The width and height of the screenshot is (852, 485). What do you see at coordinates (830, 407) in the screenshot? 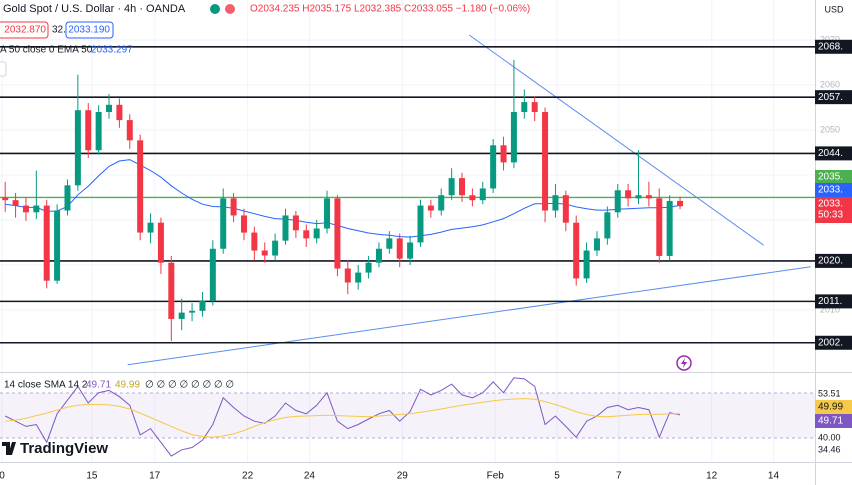
I see `rsi-sma-label: 49.99` at bounding box center [830, 407].